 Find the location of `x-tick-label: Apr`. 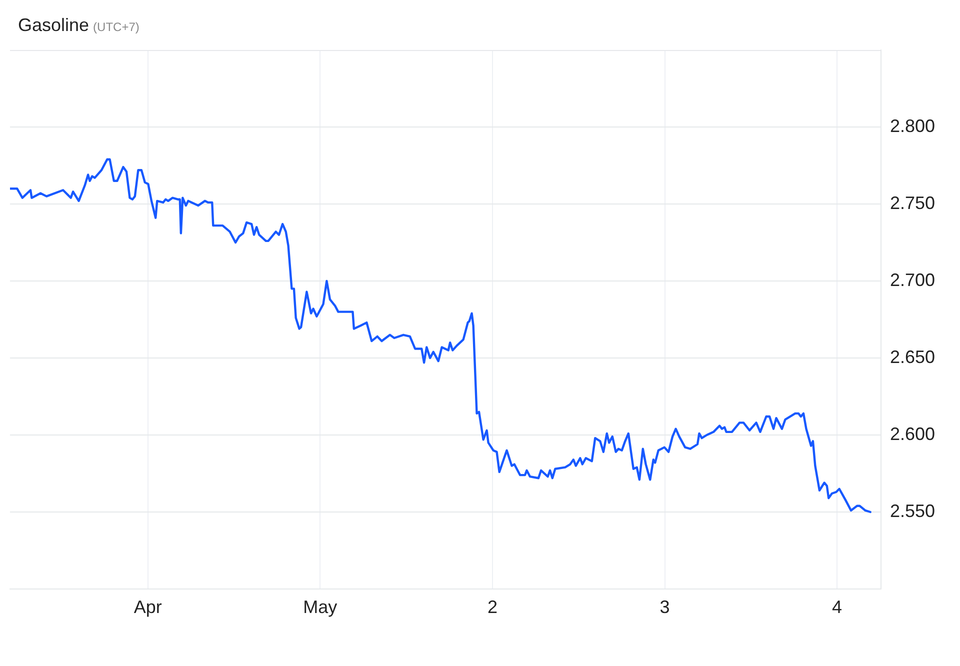

x-tick-label: Apr is located at coordinates (148, 606).